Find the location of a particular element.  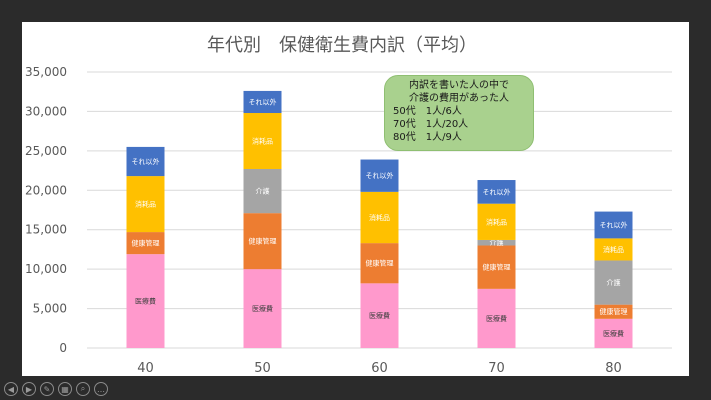

zoom-icon: ⌕ is located at coordinates (83, 389).